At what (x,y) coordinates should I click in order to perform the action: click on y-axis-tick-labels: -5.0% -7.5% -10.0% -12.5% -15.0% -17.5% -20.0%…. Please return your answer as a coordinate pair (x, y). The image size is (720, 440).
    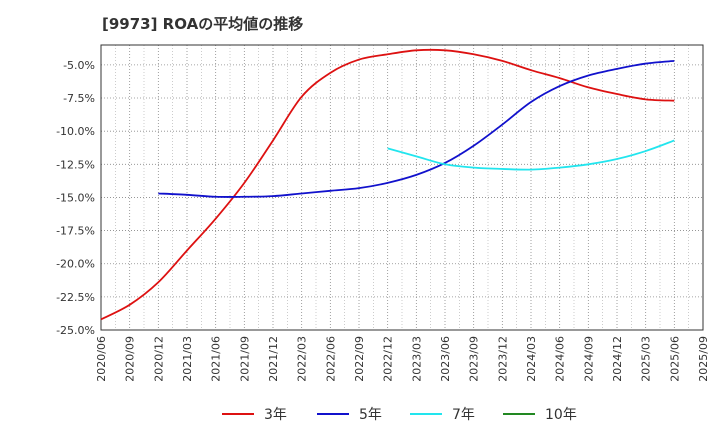
    Looking at the image, I should click on (75, 198).